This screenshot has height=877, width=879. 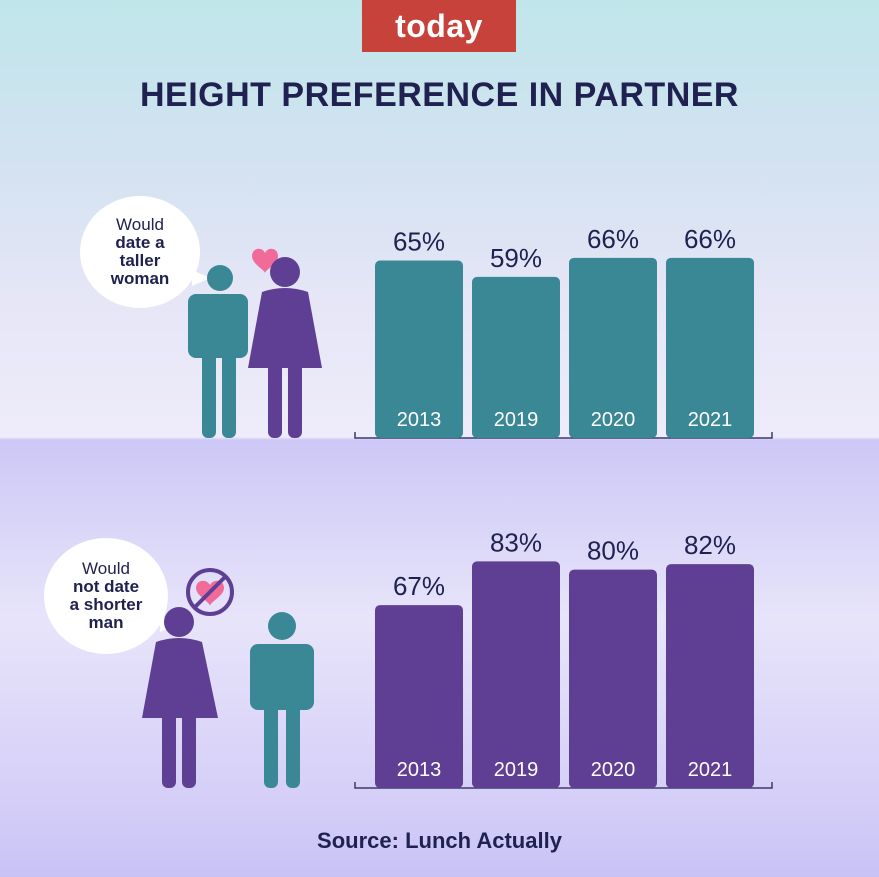 I want to click on page-title: HEIGHT PREFERENCE IN PARTNER, so click(x=439, y=95).